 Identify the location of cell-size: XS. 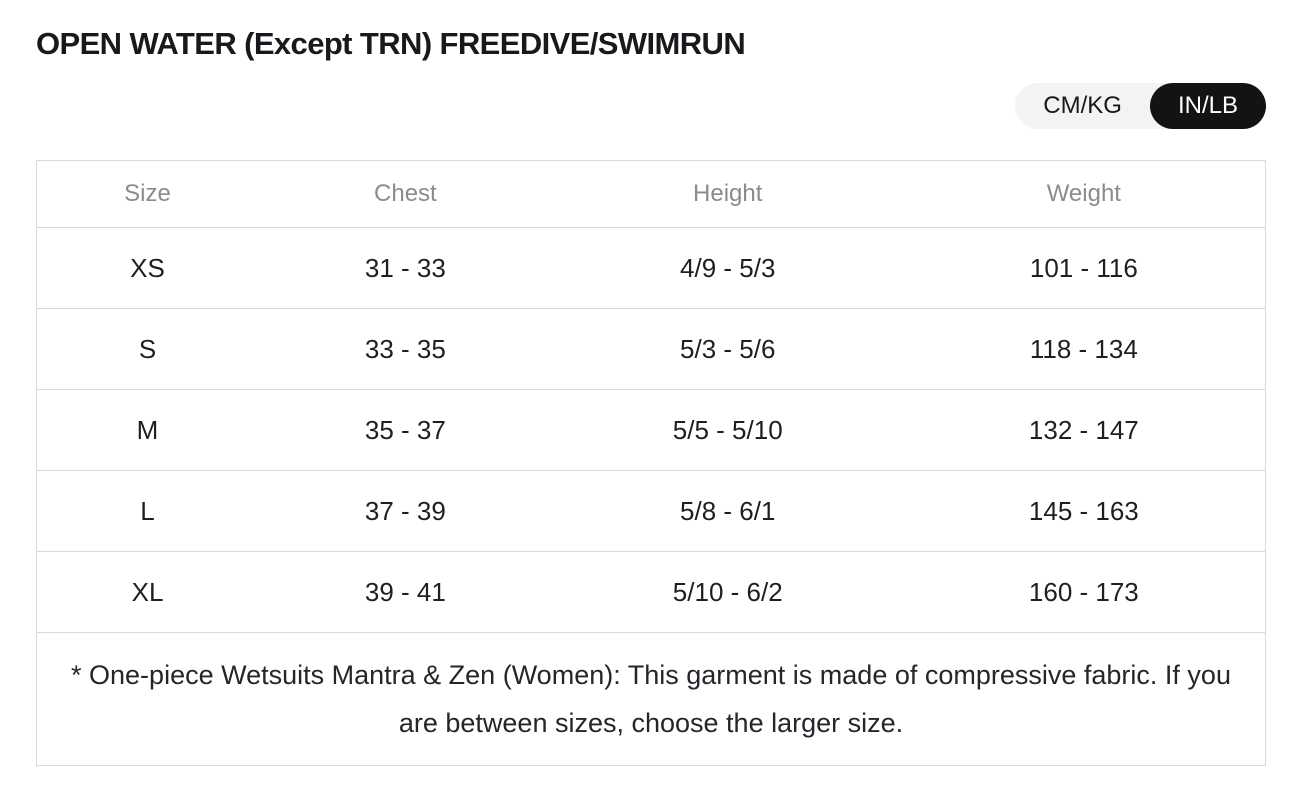
(147, 267).